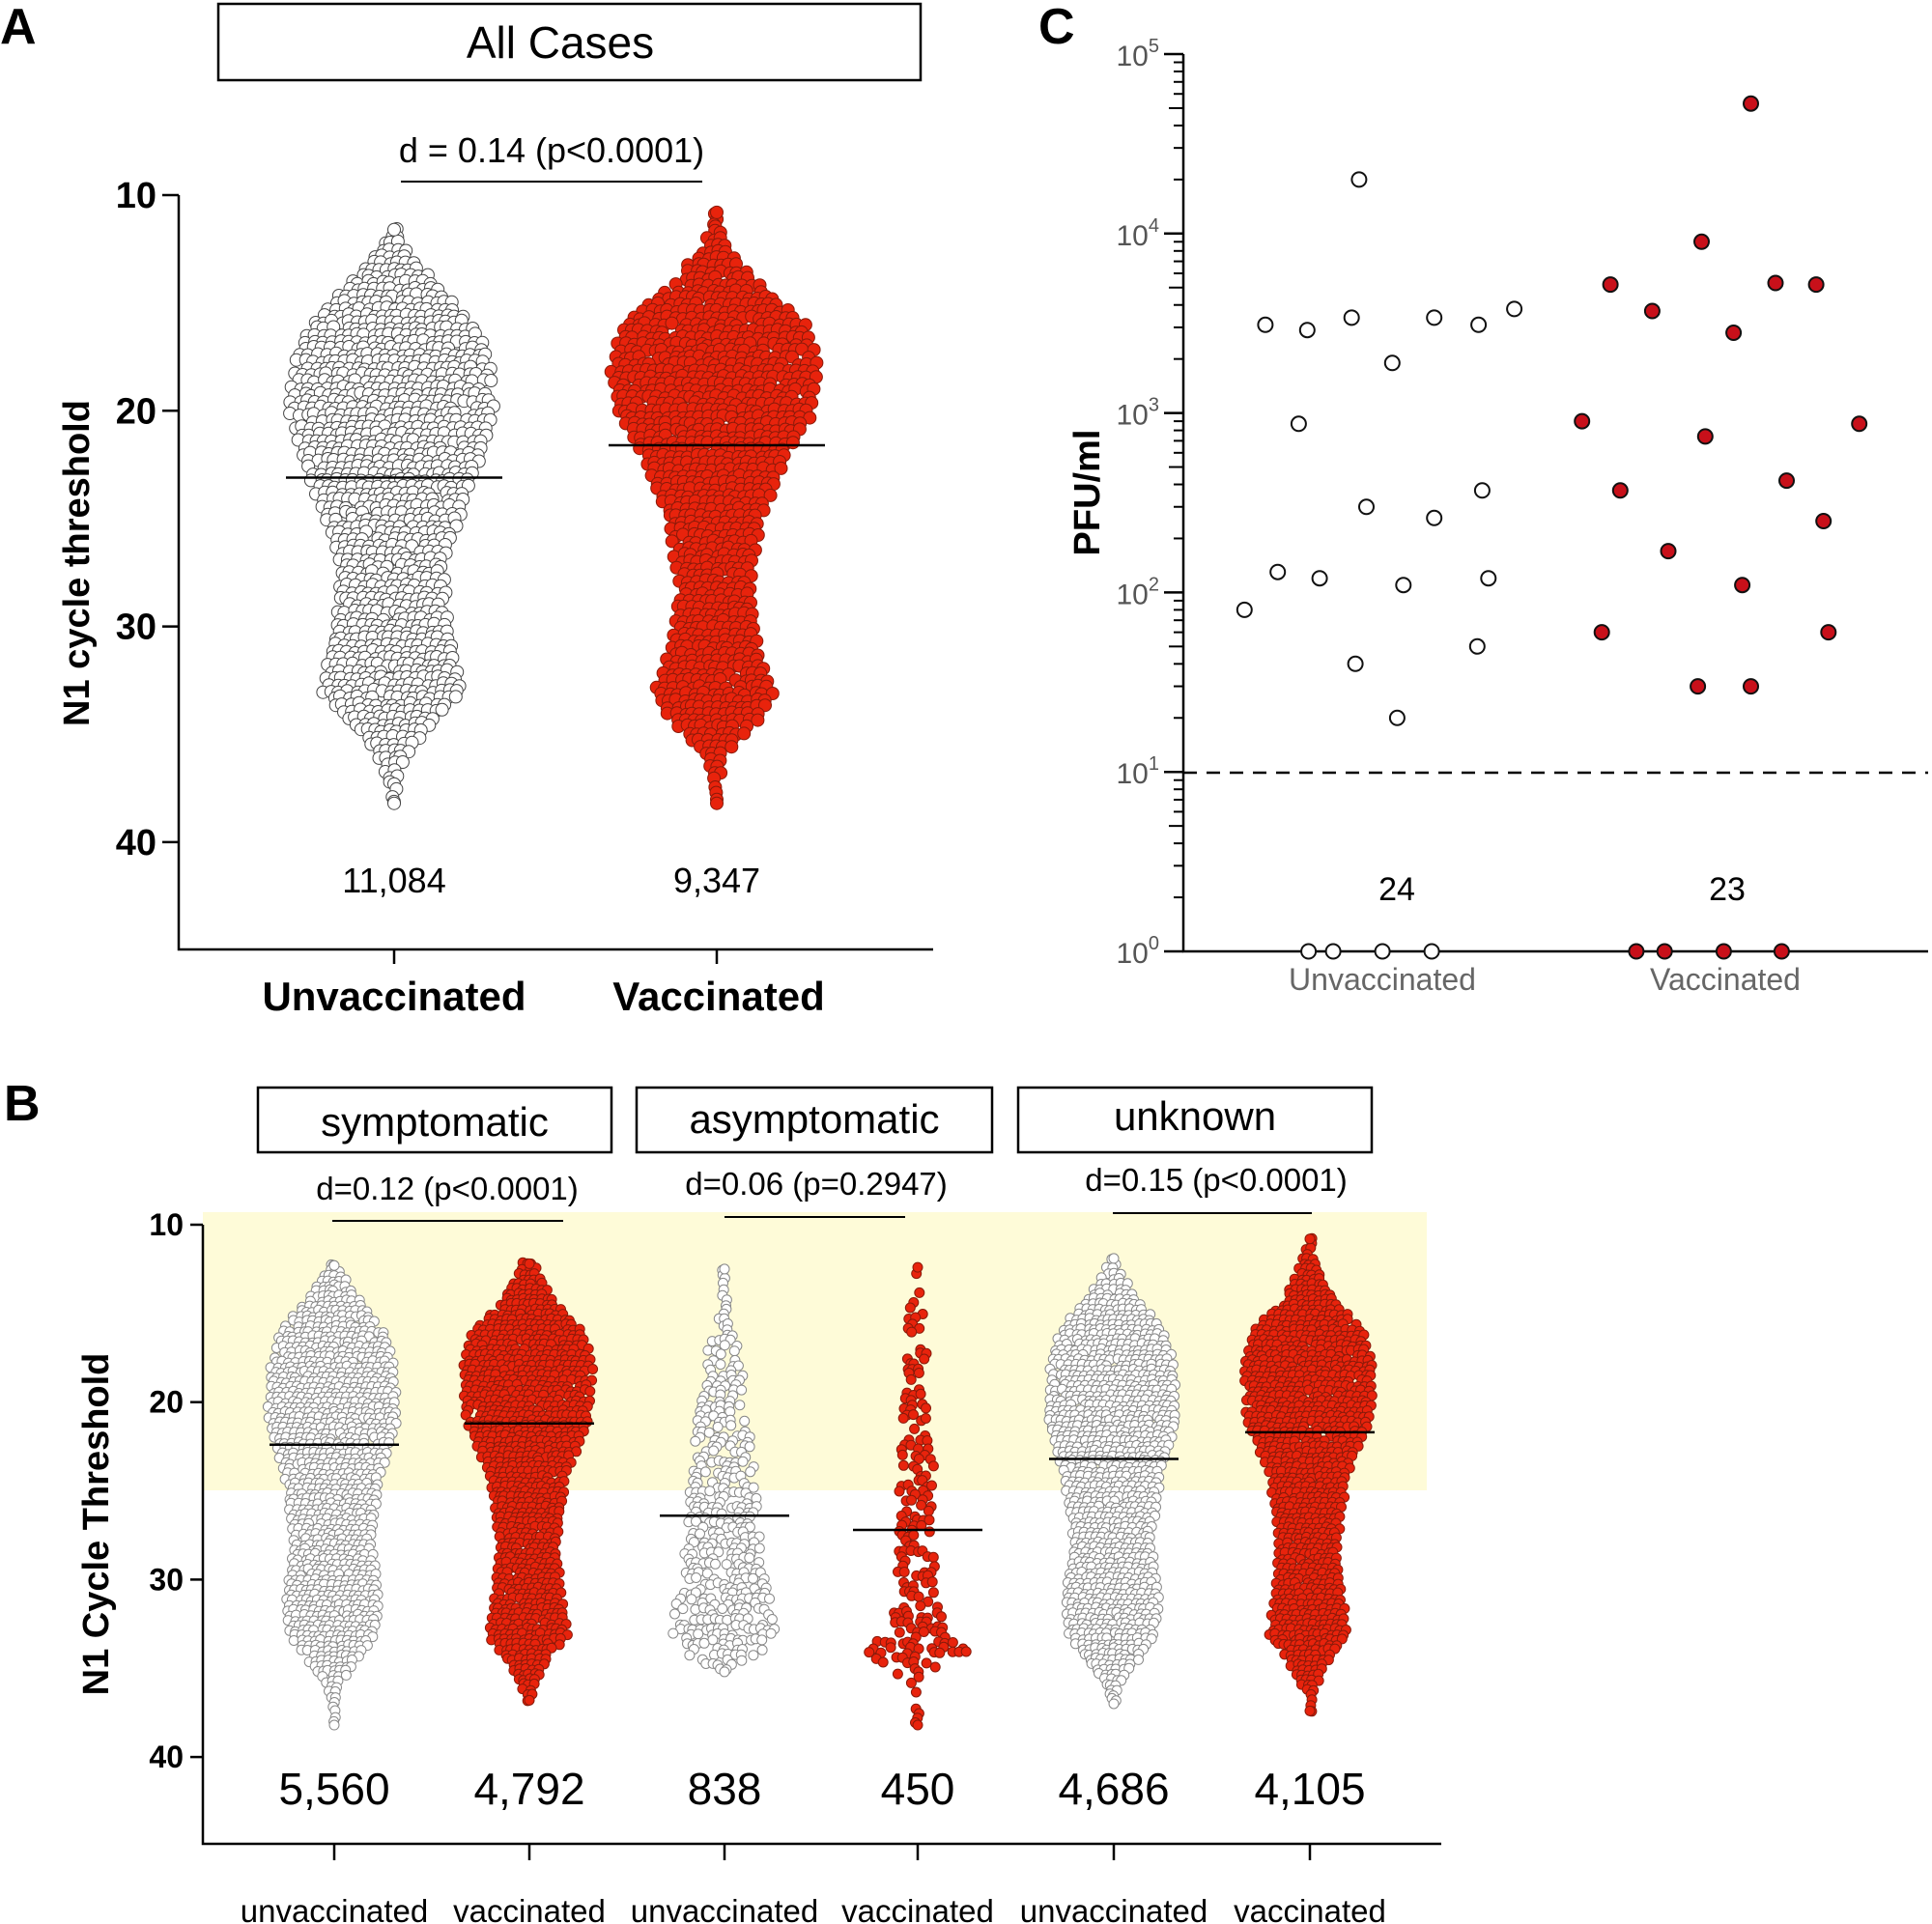 The image size is (1932, 1924). Describe the element at coordinates (393, 880) in the screenshot. I see `panel-a-count-unvaccinated: 11,084` at that location.